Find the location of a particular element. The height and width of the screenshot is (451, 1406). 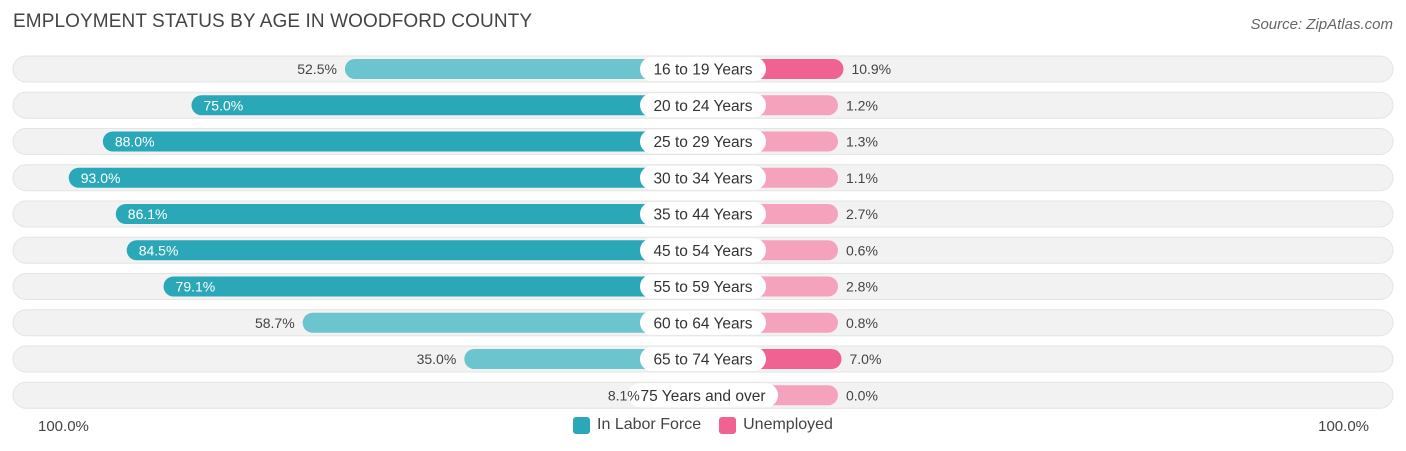

labor-value-label: 58.7% is located at coordinates (275, 323).